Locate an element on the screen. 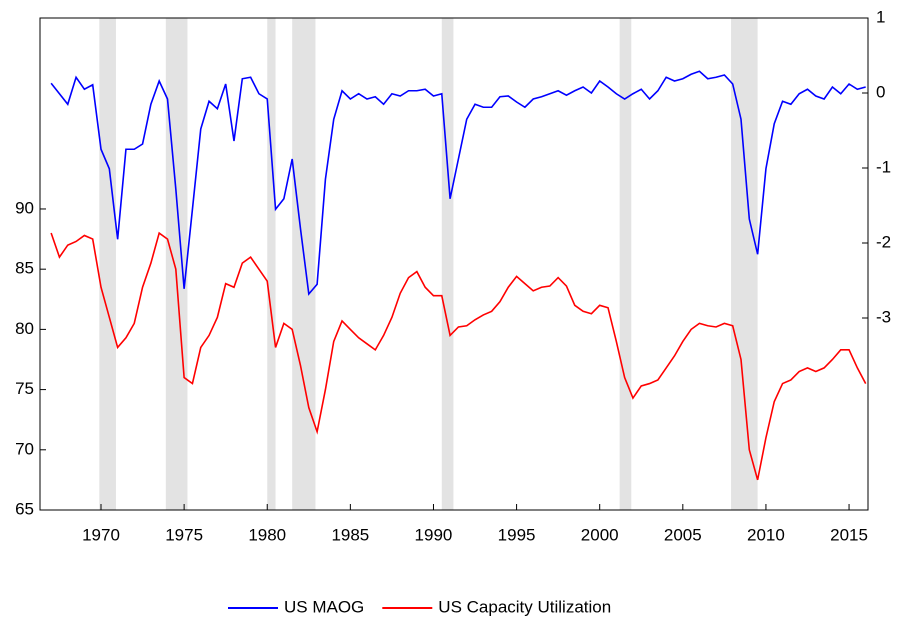 This screenshot has height=630, width=910. x-tick-label: 2005 is located at coordinates (683, 534).